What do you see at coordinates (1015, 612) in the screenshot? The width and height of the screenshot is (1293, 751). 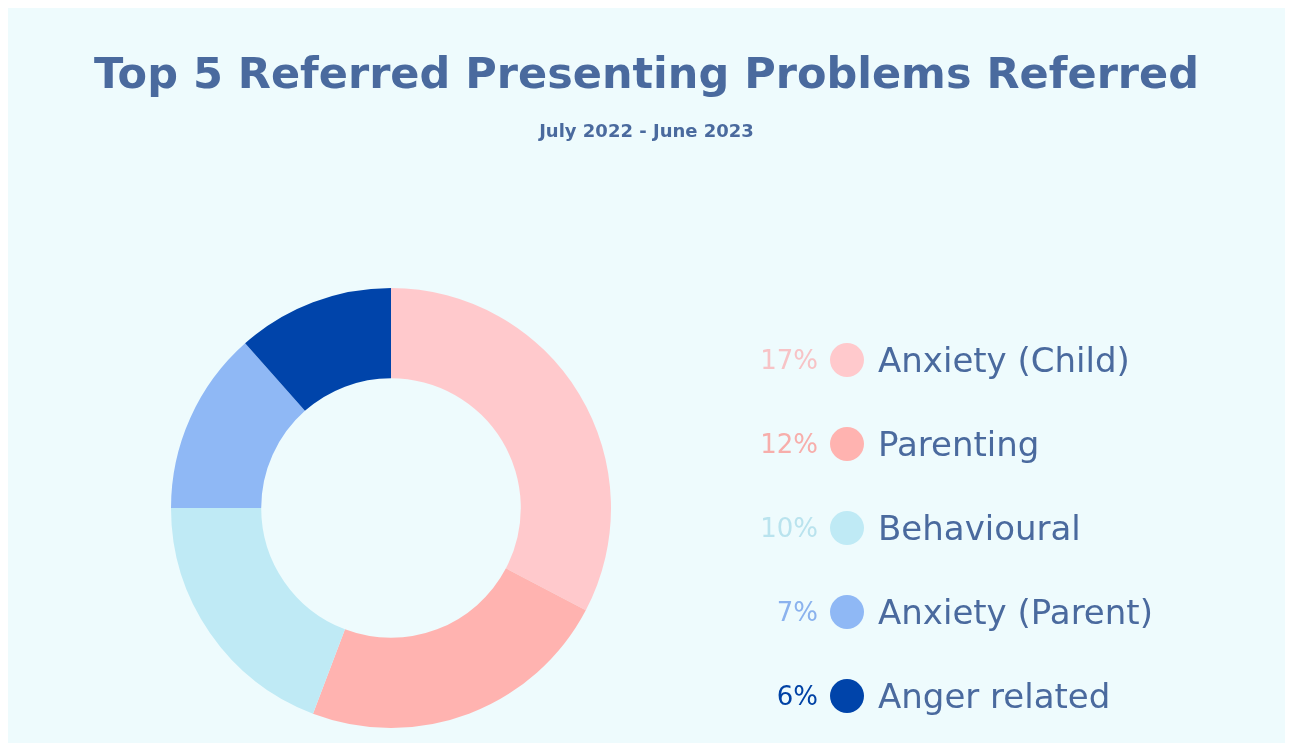 I see `legend-label: Anxiety (Parent)` at bounding box center [1015, 612].